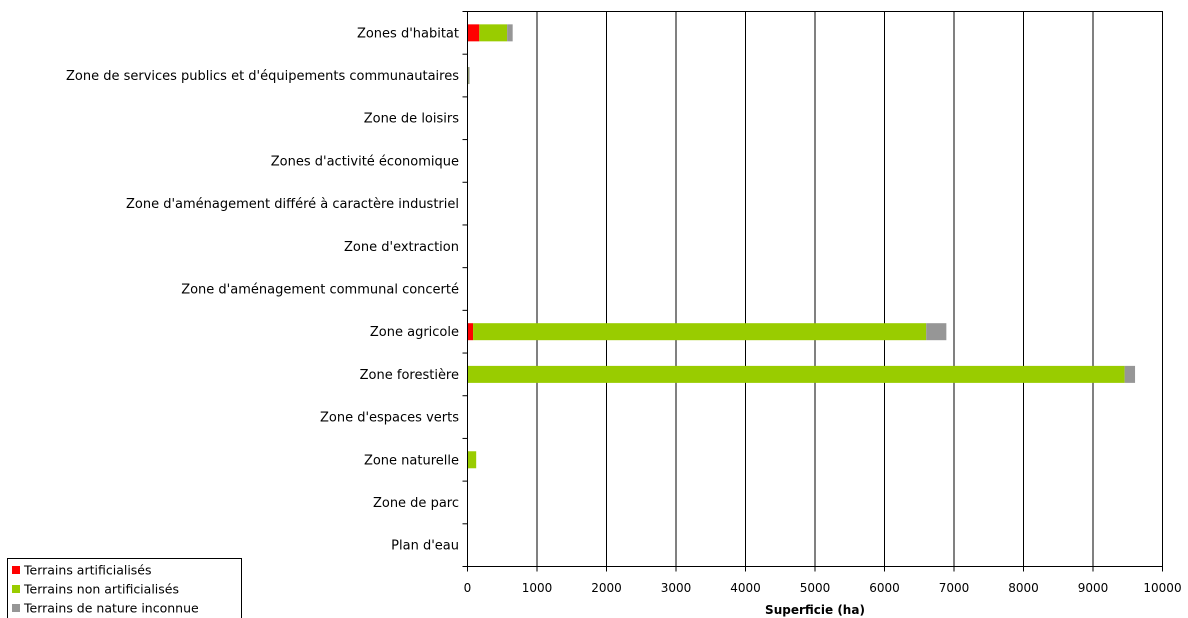  What do you see at coordinates (815, 588) in the screenshot?
I see `x-tick-label: 5000` at bounding box center [815, 588].